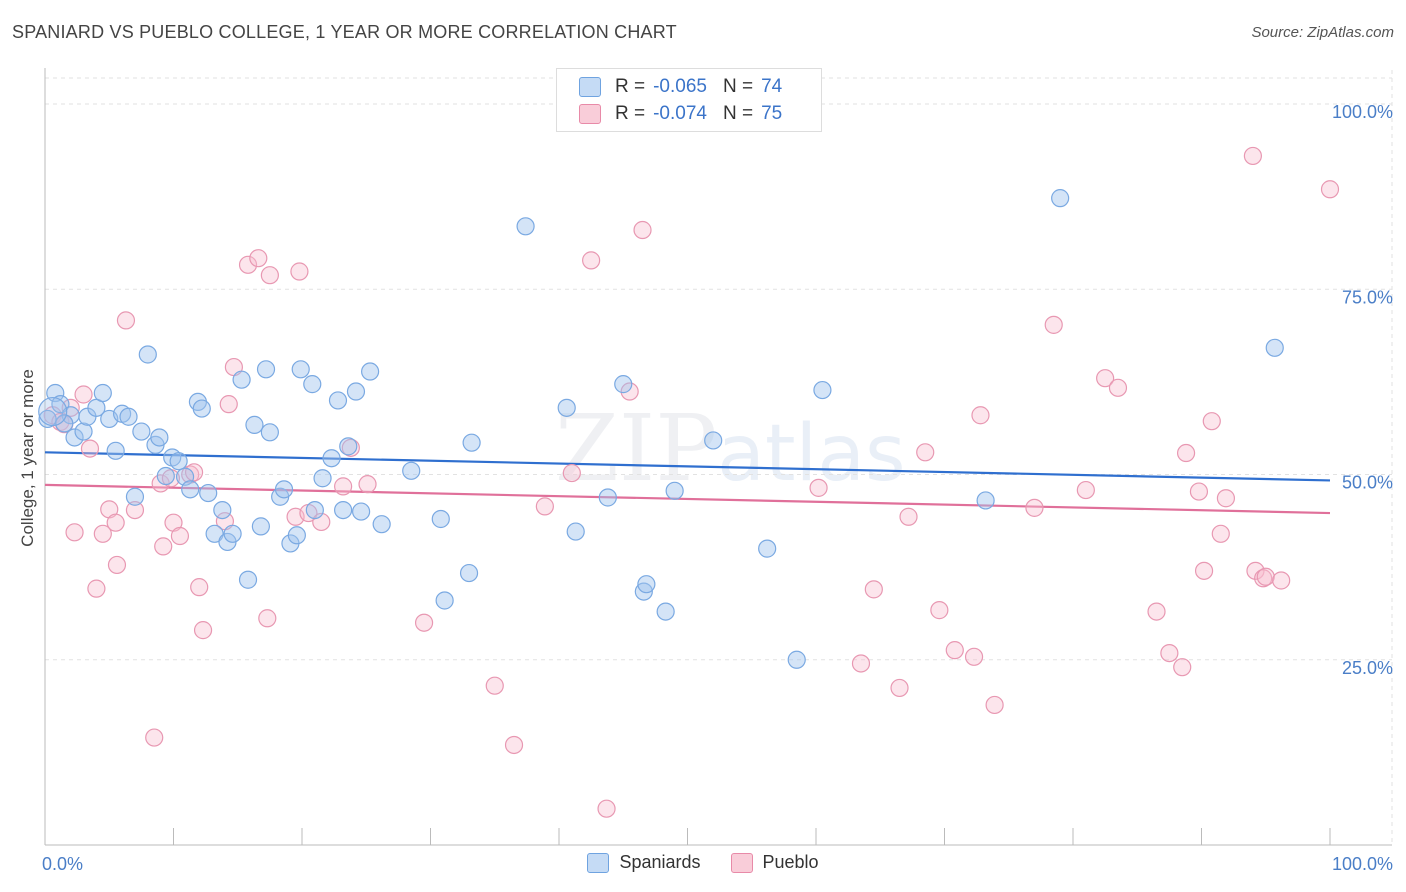 The width and height of the screenshot is (1406, 892). I want to click on legend-r-value: -0.065, so click(680, 86).